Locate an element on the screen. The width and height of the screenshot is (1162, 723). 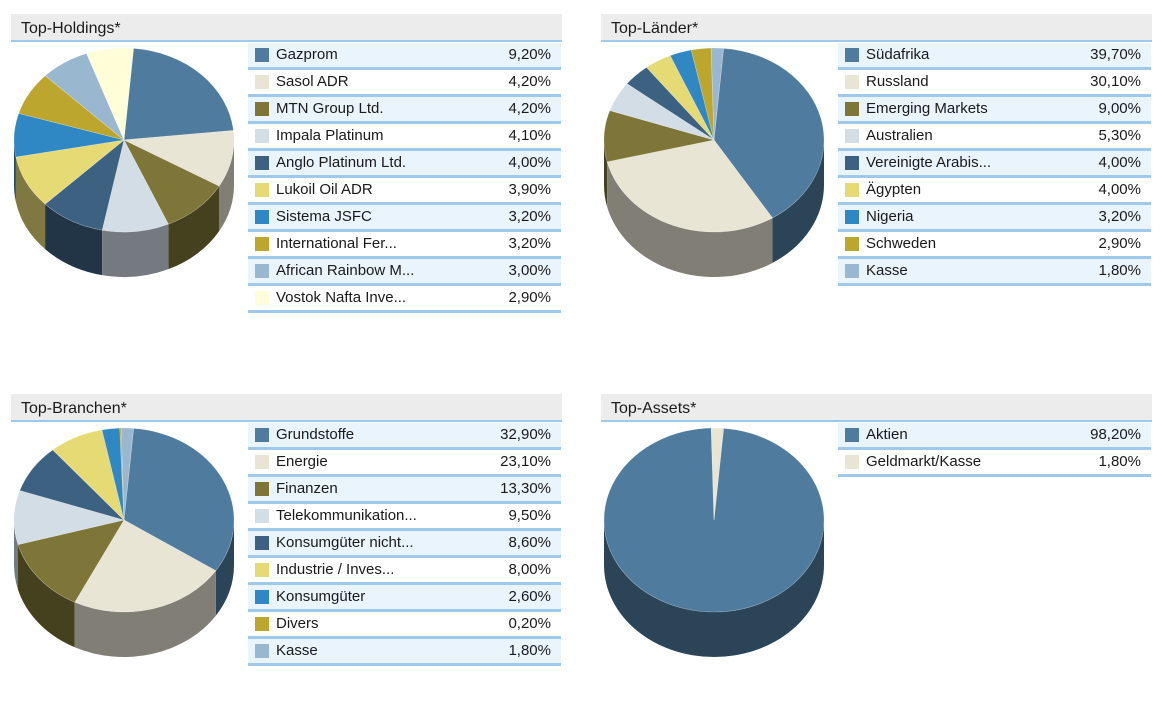
legend-row: Nigeria 3,20% is located at coordinates (994, 218).